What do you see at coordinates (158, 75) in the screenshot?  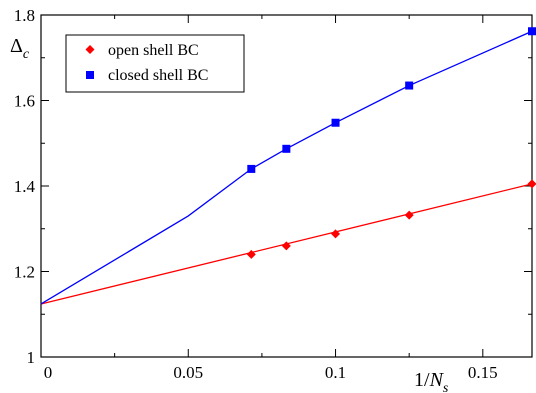 I see `legend-label-closed-shell: closed shell BC` at bounding box center [158, 75].